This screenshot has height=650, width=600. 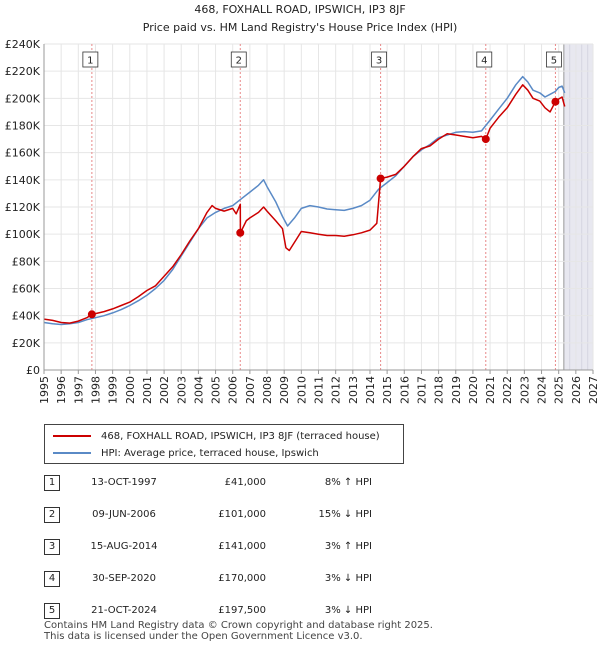 What do you see at coordinates (242, 578) in the screenshot?
I see `sale-price: £170,000` at bounding box center [242, 578].